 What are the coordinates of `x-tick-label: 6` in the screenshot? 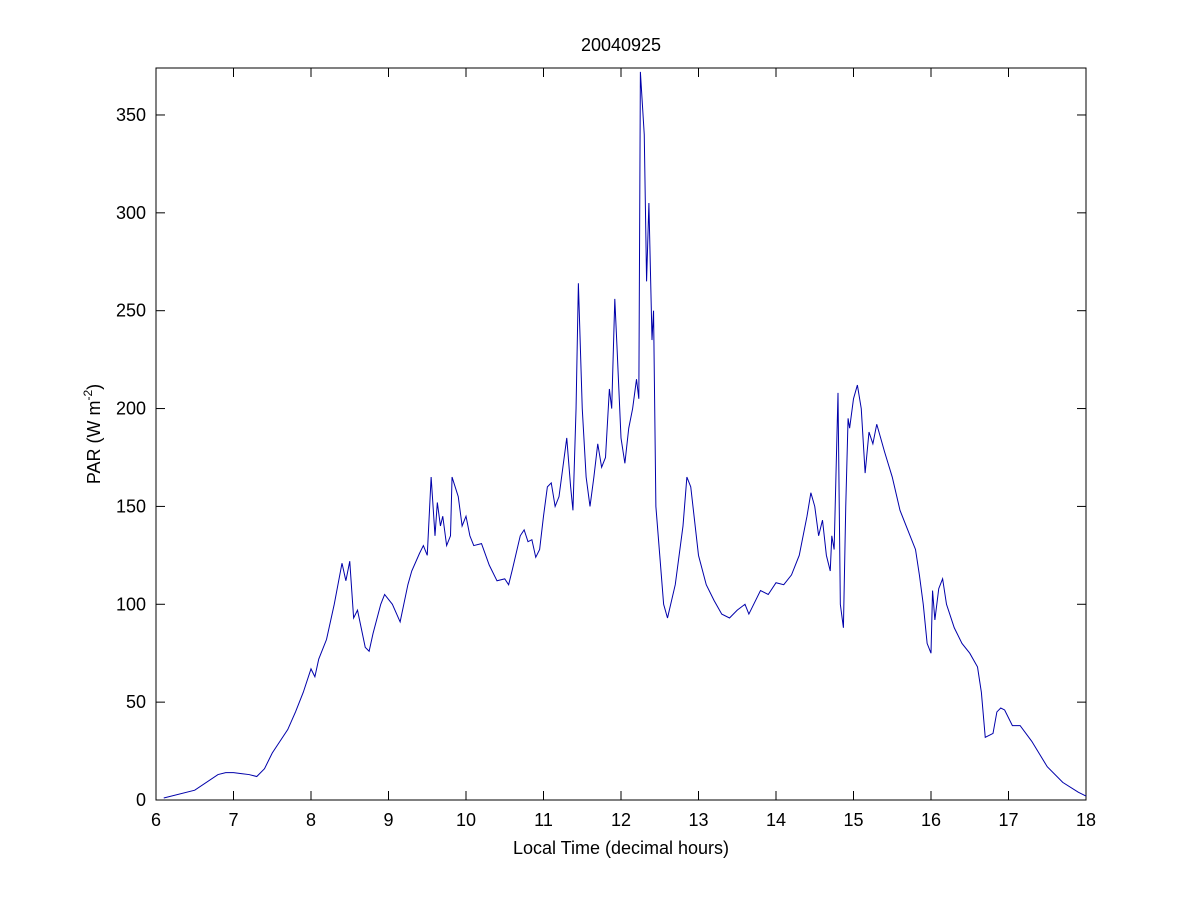 It's located at (156, 820).